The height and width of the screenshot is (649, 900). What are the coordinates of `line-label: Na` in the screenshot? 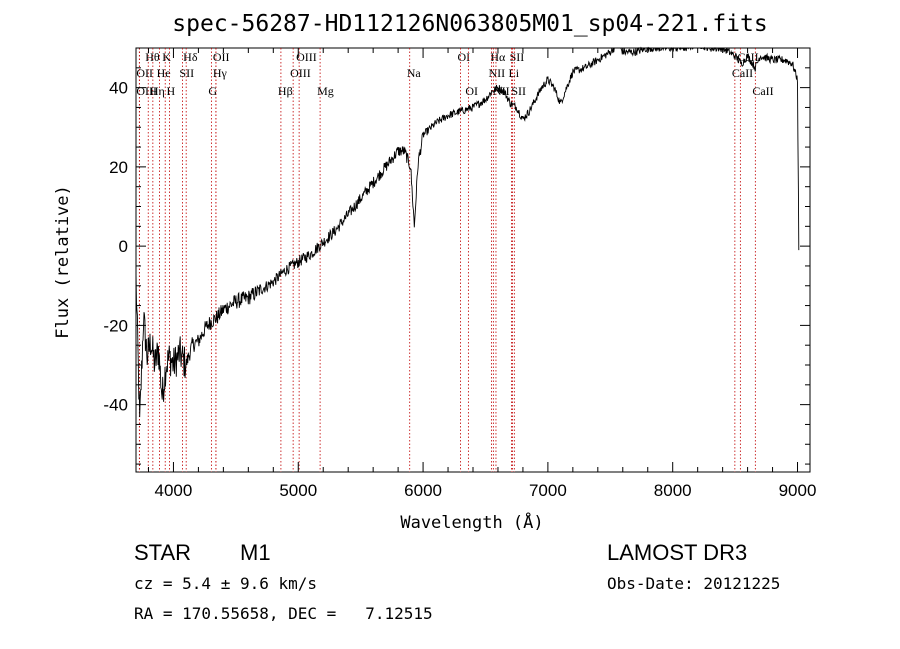 It's located at (414, 73).